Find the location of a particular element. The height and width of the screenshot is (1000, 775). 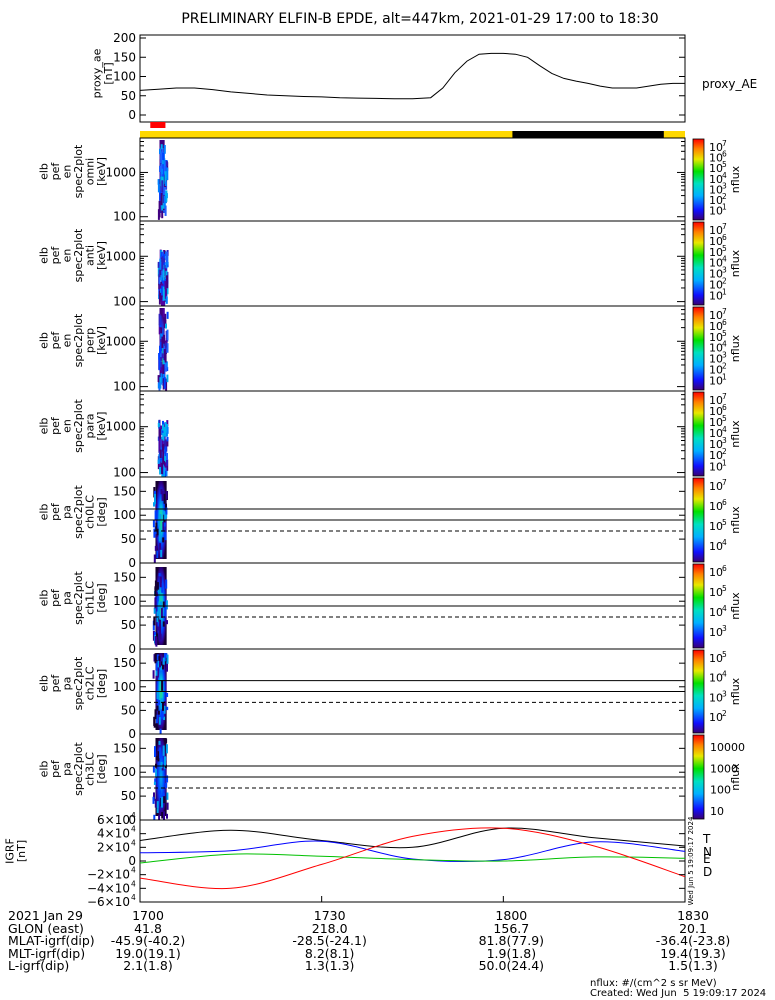

panel-para-ylabel-line: en is located at coordinates (66, 426).